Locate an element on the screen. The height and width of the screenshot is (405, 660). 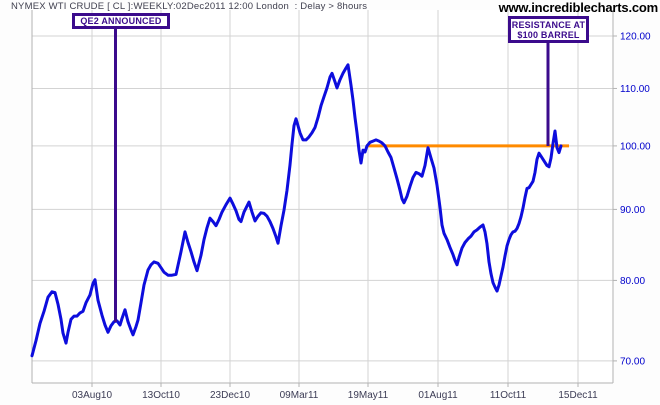
y-axis-label: 70.00 is located at coordinates (632, 361).